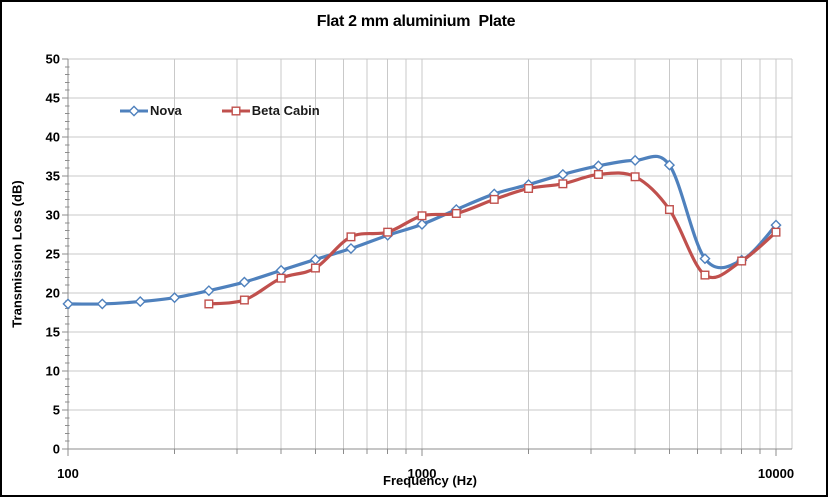  I want to click on chart-title: Flat 2 mm aluminium Plate, so click(416, 21).